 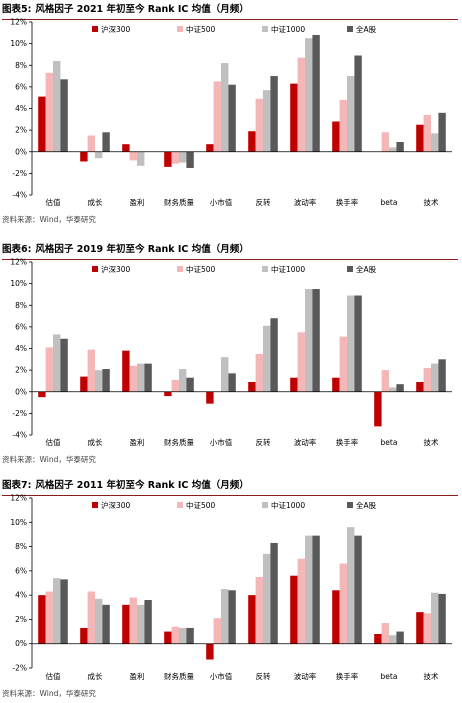 I want to click on y-tick-label: 10%, so click(x=18, y=283).